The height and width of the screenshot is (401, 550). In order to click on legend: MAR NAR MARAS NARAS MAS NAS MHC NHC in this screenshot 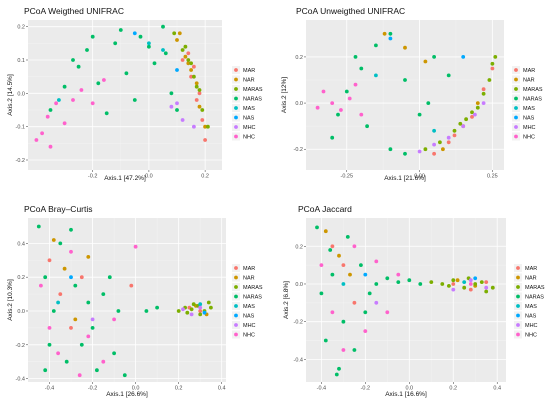, I will do `click(247, 103)`.